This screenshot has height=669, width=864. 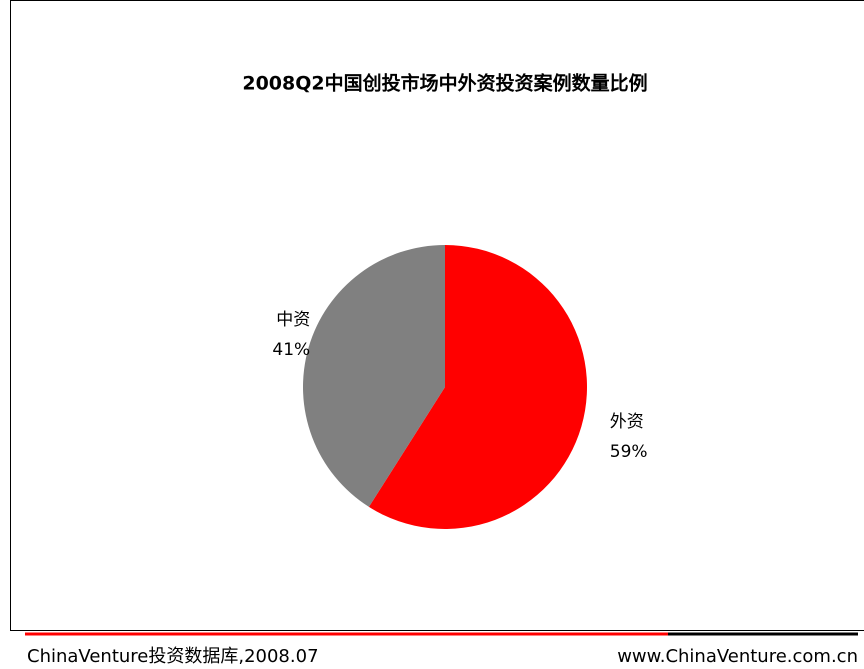 What do you see at coordinates (291, 350) in the screenshot?
I see `slice-value-label: 41%` at bounding box center [291, 350].